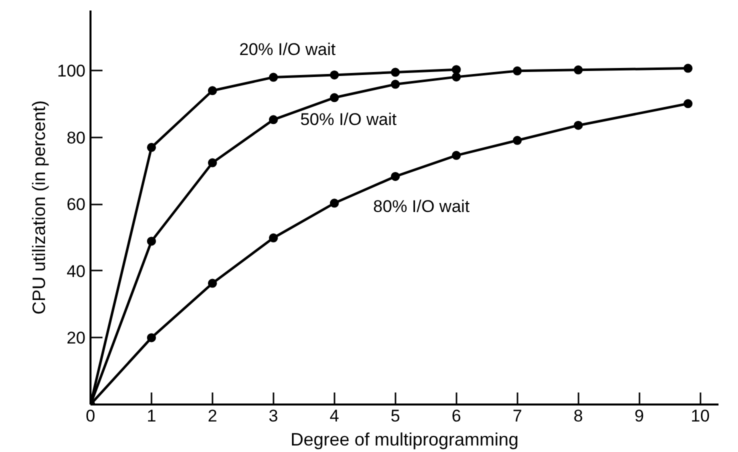 The width and height of the screenshot is (738, 452). Describe the element at coordinates (76, 271) in the screenshot. I see `y-tick-label: 40` at that location.